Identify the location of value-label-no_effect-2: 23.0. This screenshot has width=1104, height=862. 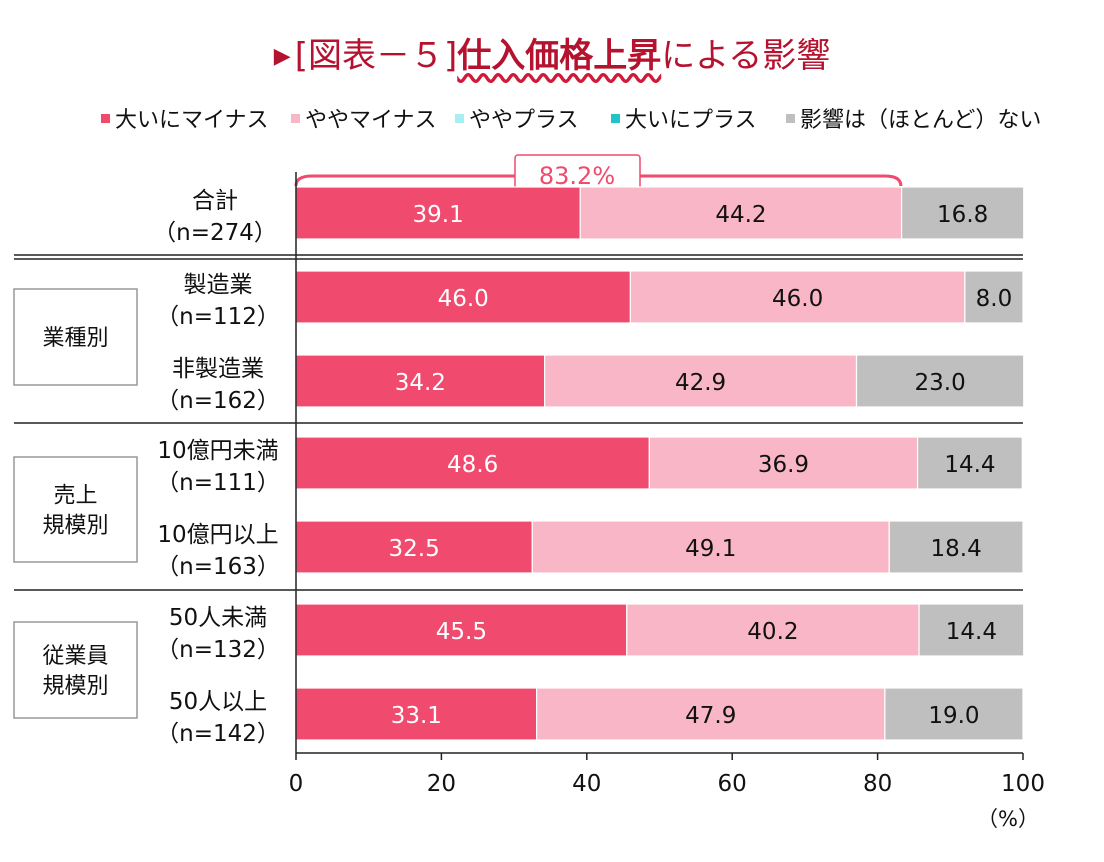
(940, 383).